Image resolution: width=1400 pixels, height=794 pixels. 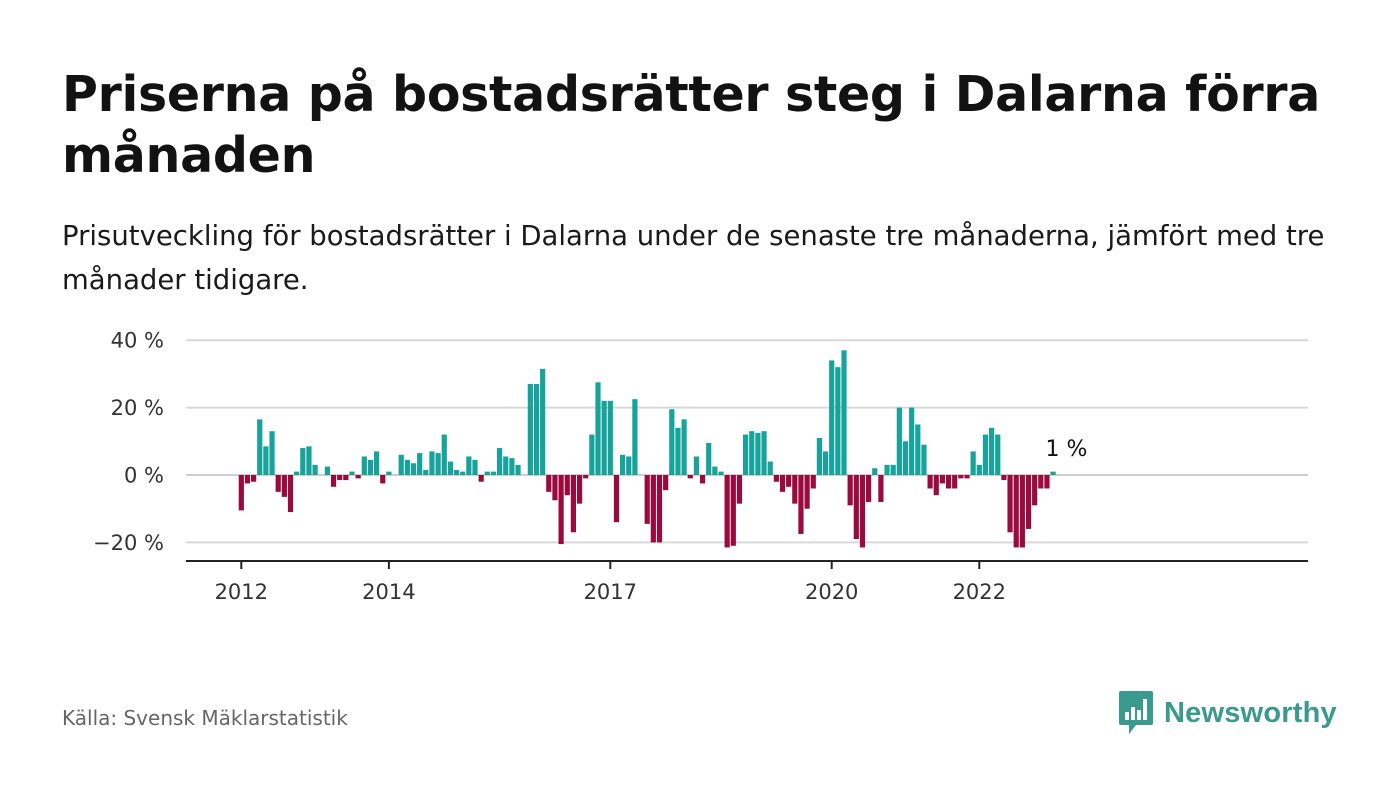 I want to click on source-note: Källa: Svensk Mäklarstatistik, so click(x=205, y=718).